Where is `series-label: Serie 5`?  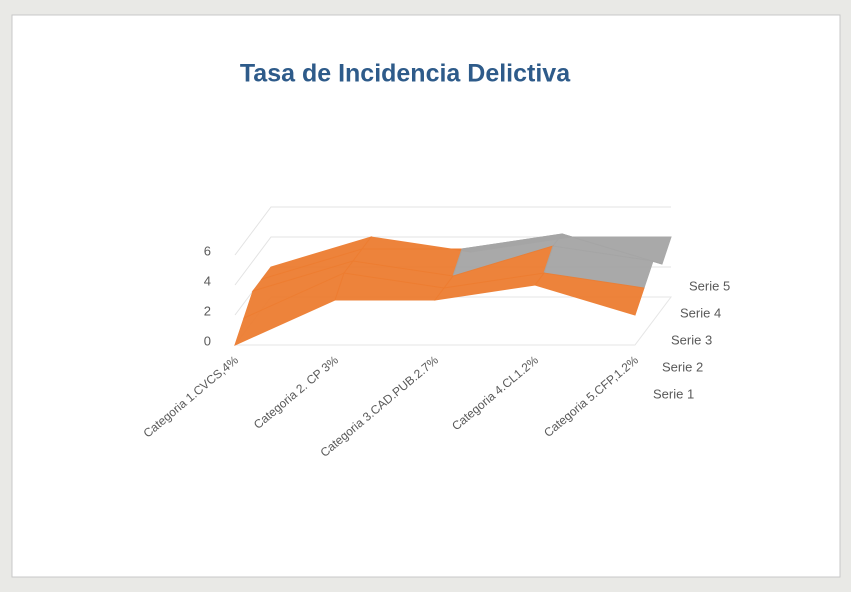
series-label: Serie 5 is located at coordinates (709, 285).